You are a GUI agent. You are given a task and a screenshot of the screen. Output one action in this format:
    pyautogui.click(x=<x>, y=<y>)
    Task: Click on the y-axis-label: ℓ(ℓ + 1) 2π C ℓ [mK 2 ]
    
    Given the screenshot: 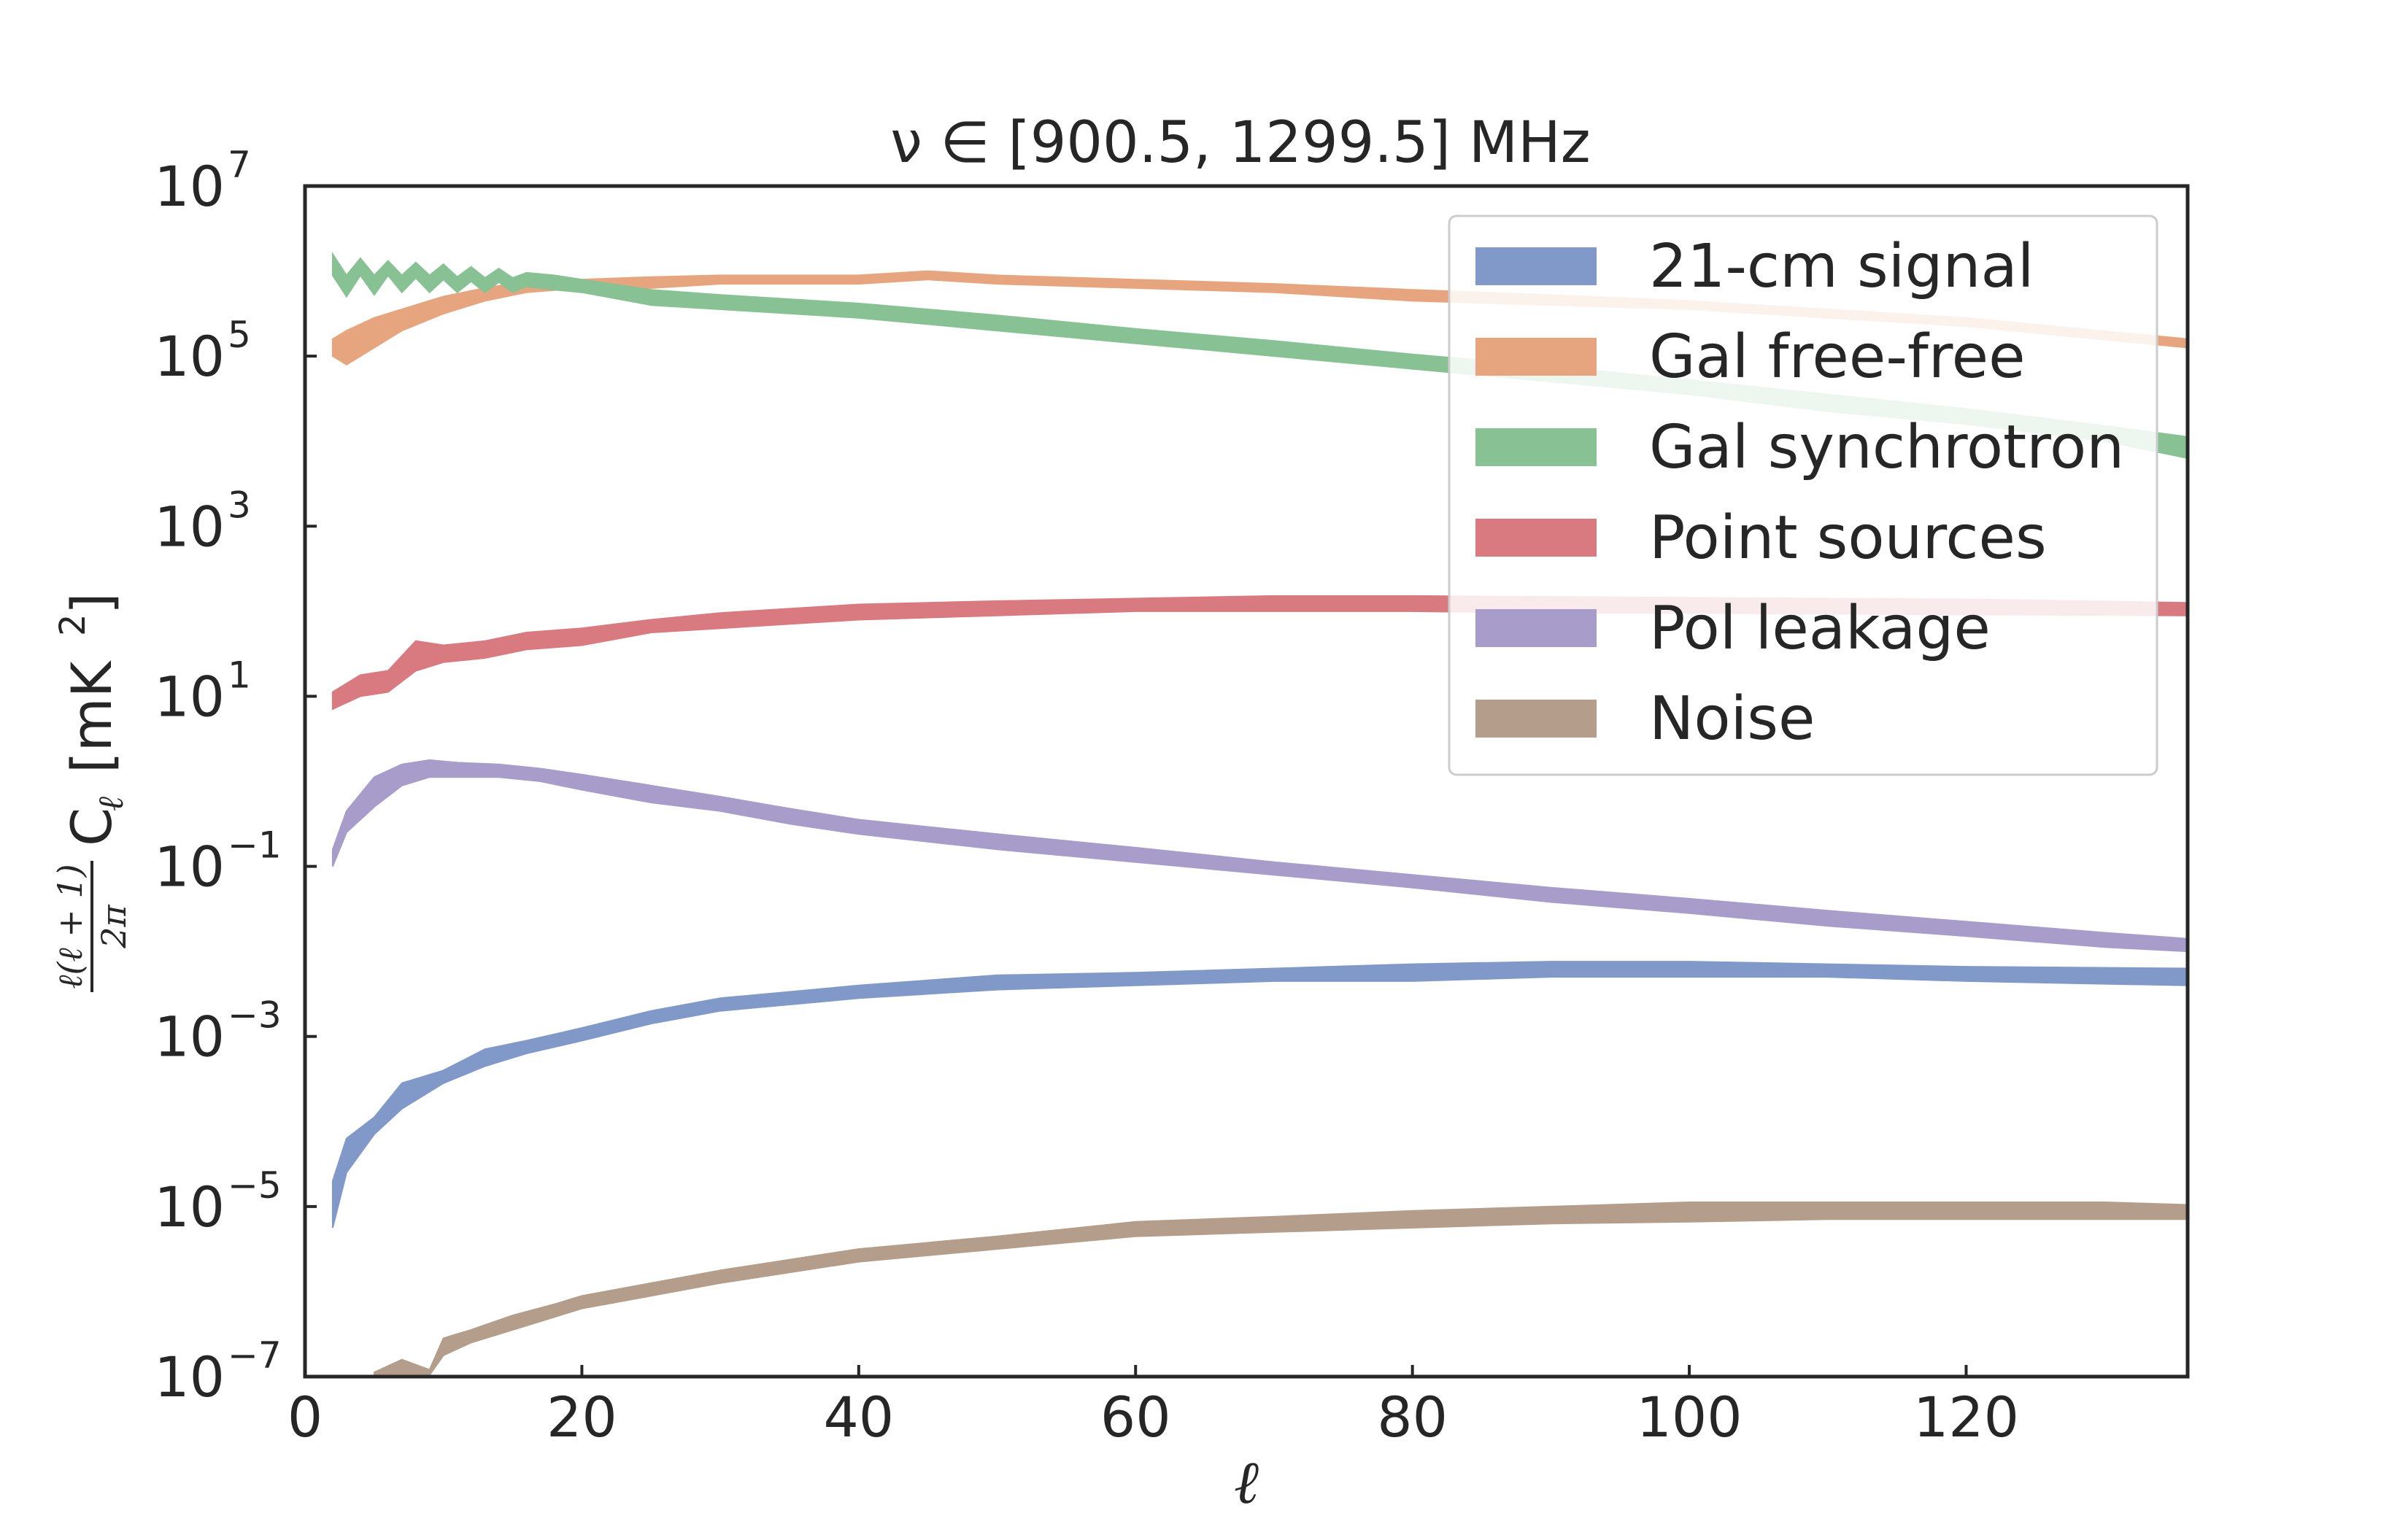 What is the action you would take?
    pyautogui.click(x=92, y=792)
    